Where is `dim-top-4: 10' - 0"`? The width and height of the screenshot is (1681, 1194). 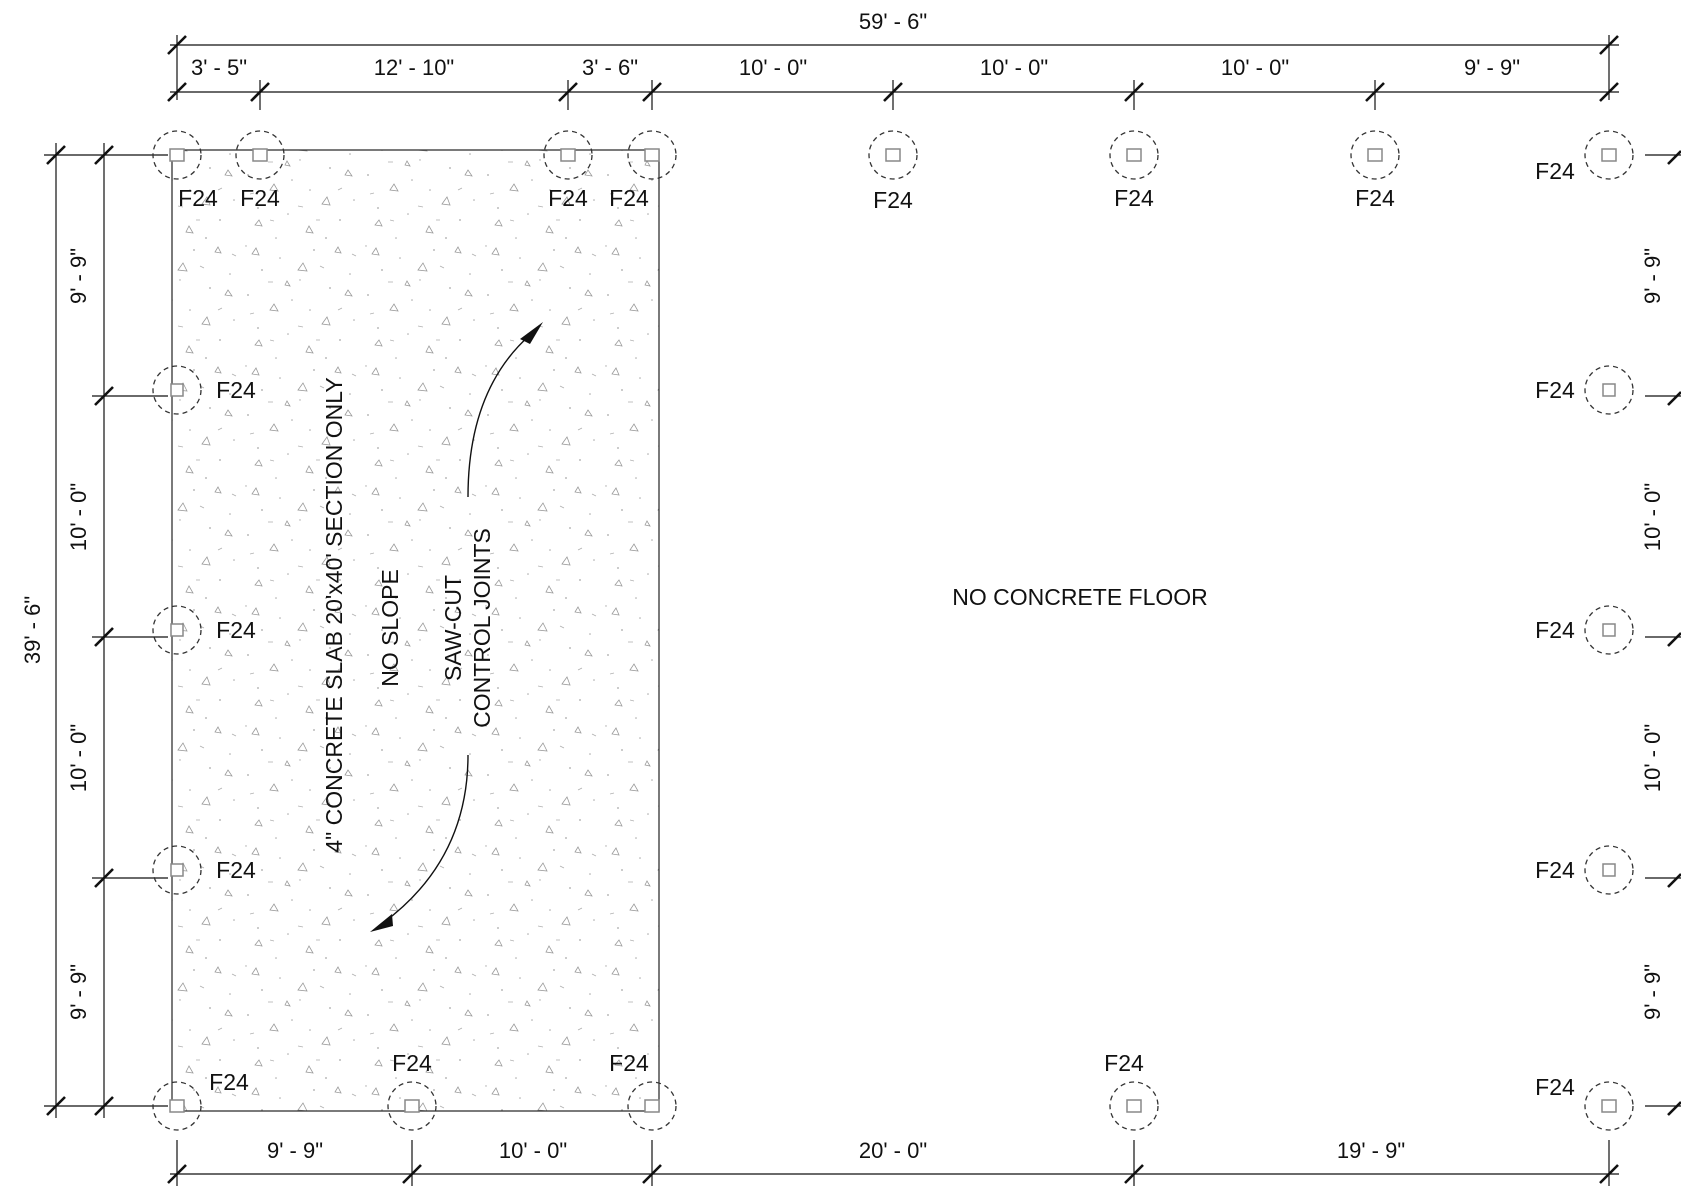
dim-top-4: 10' - 0" is located at coordinates (773, 67).